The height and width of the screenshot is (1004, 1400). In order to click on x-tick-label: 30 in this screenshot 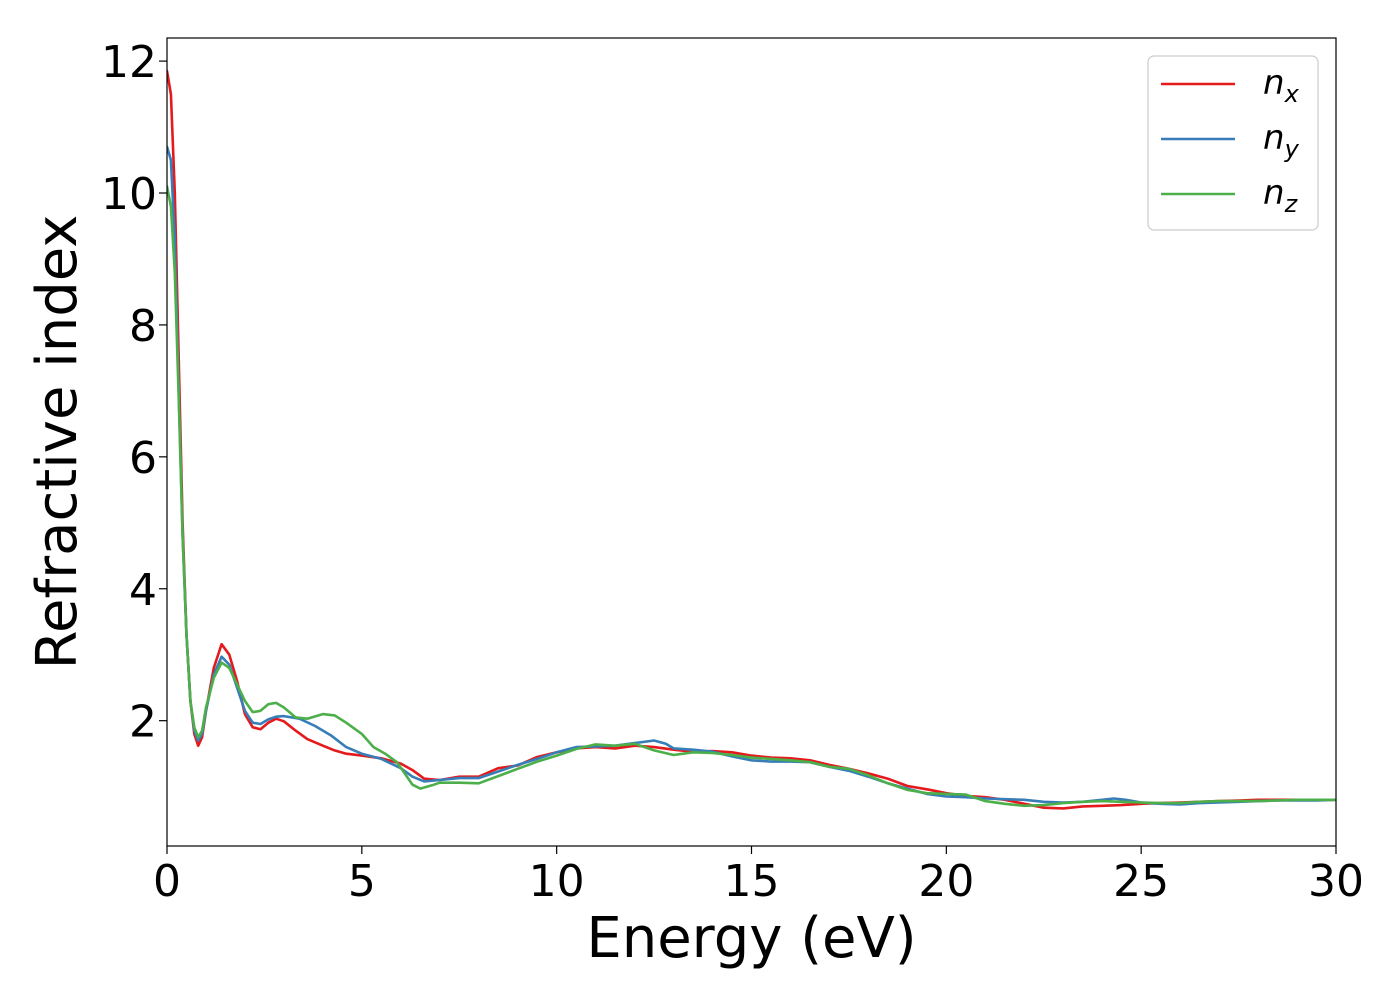, I will do `click(1336, 881)`.